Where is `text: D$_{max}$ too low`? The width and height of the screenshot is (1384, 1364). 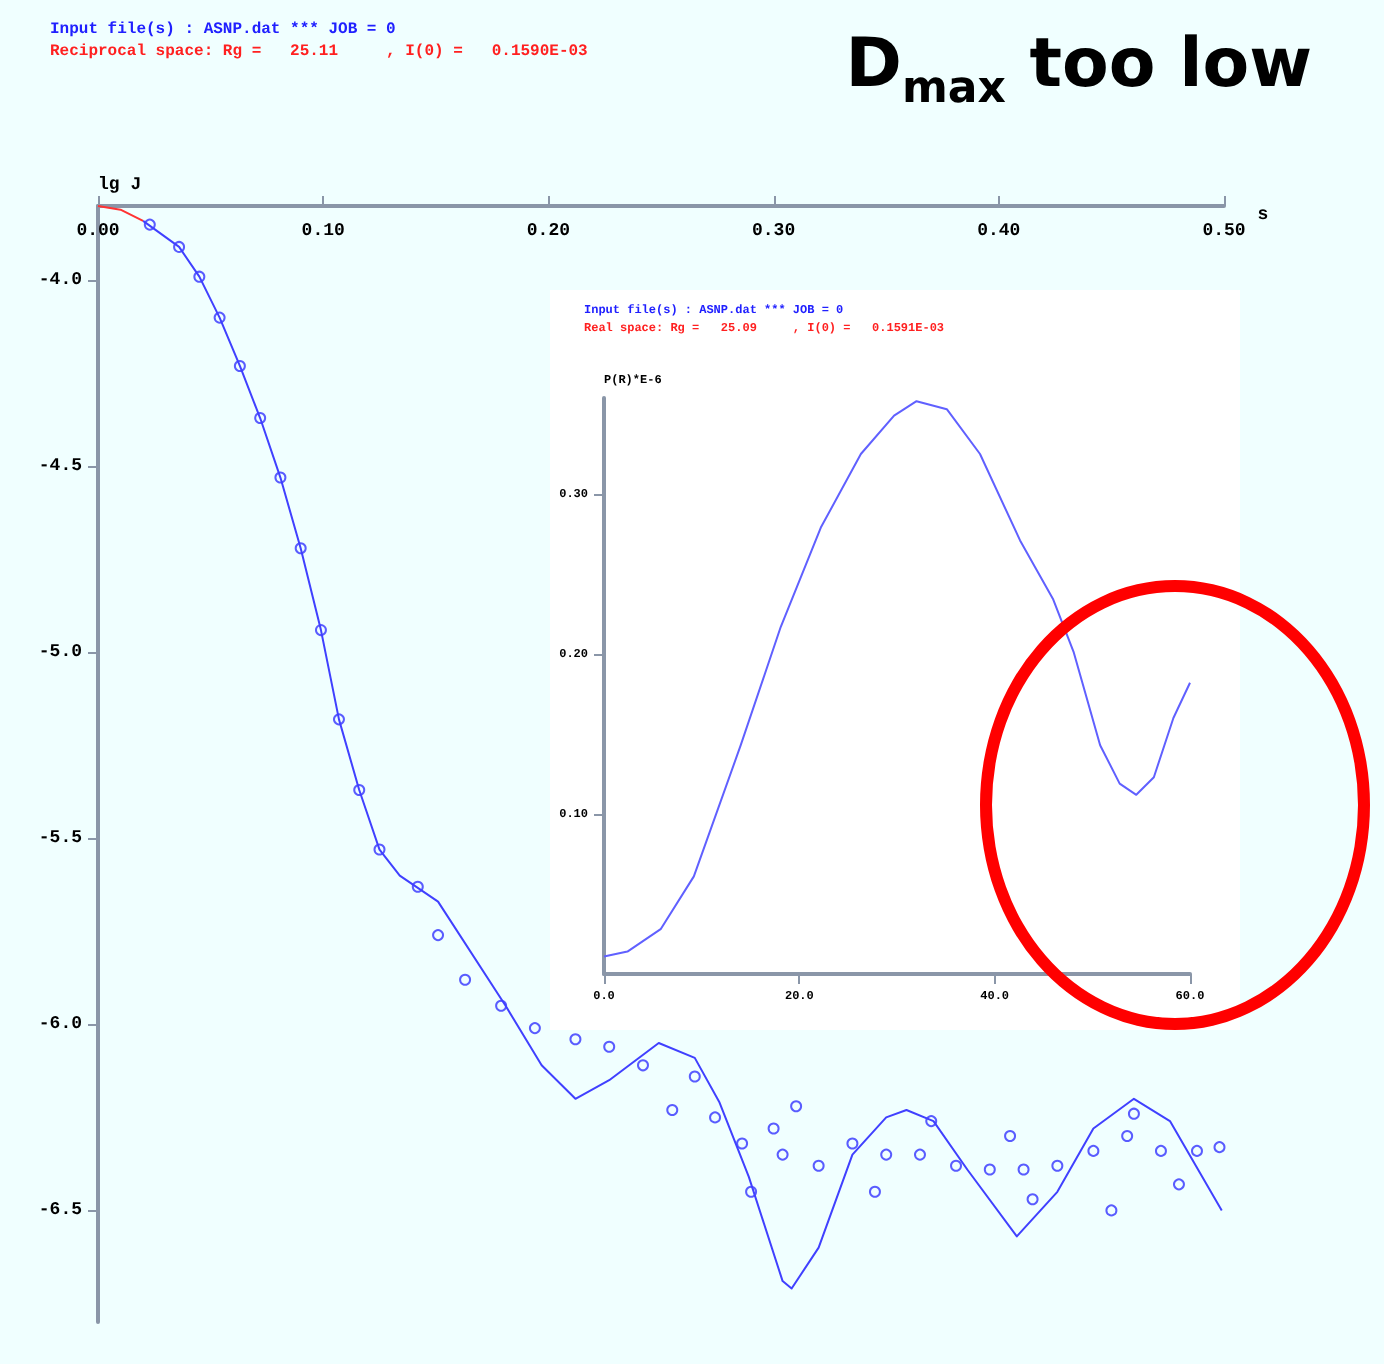 text: D$_{max}$ too low is located at coordinates (1078, 69).